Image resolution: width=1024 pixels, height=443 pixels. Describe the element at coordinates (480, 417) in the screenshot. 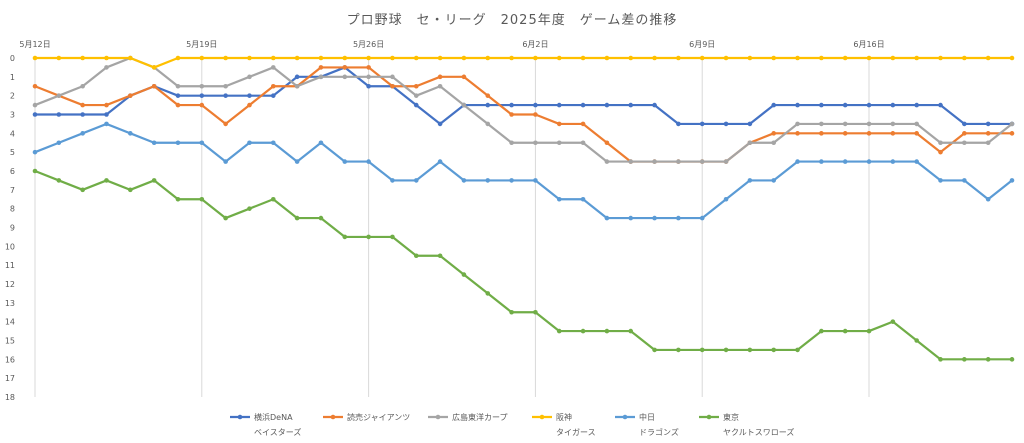

I see `legend-label: 広島東洋カープ` at that location.